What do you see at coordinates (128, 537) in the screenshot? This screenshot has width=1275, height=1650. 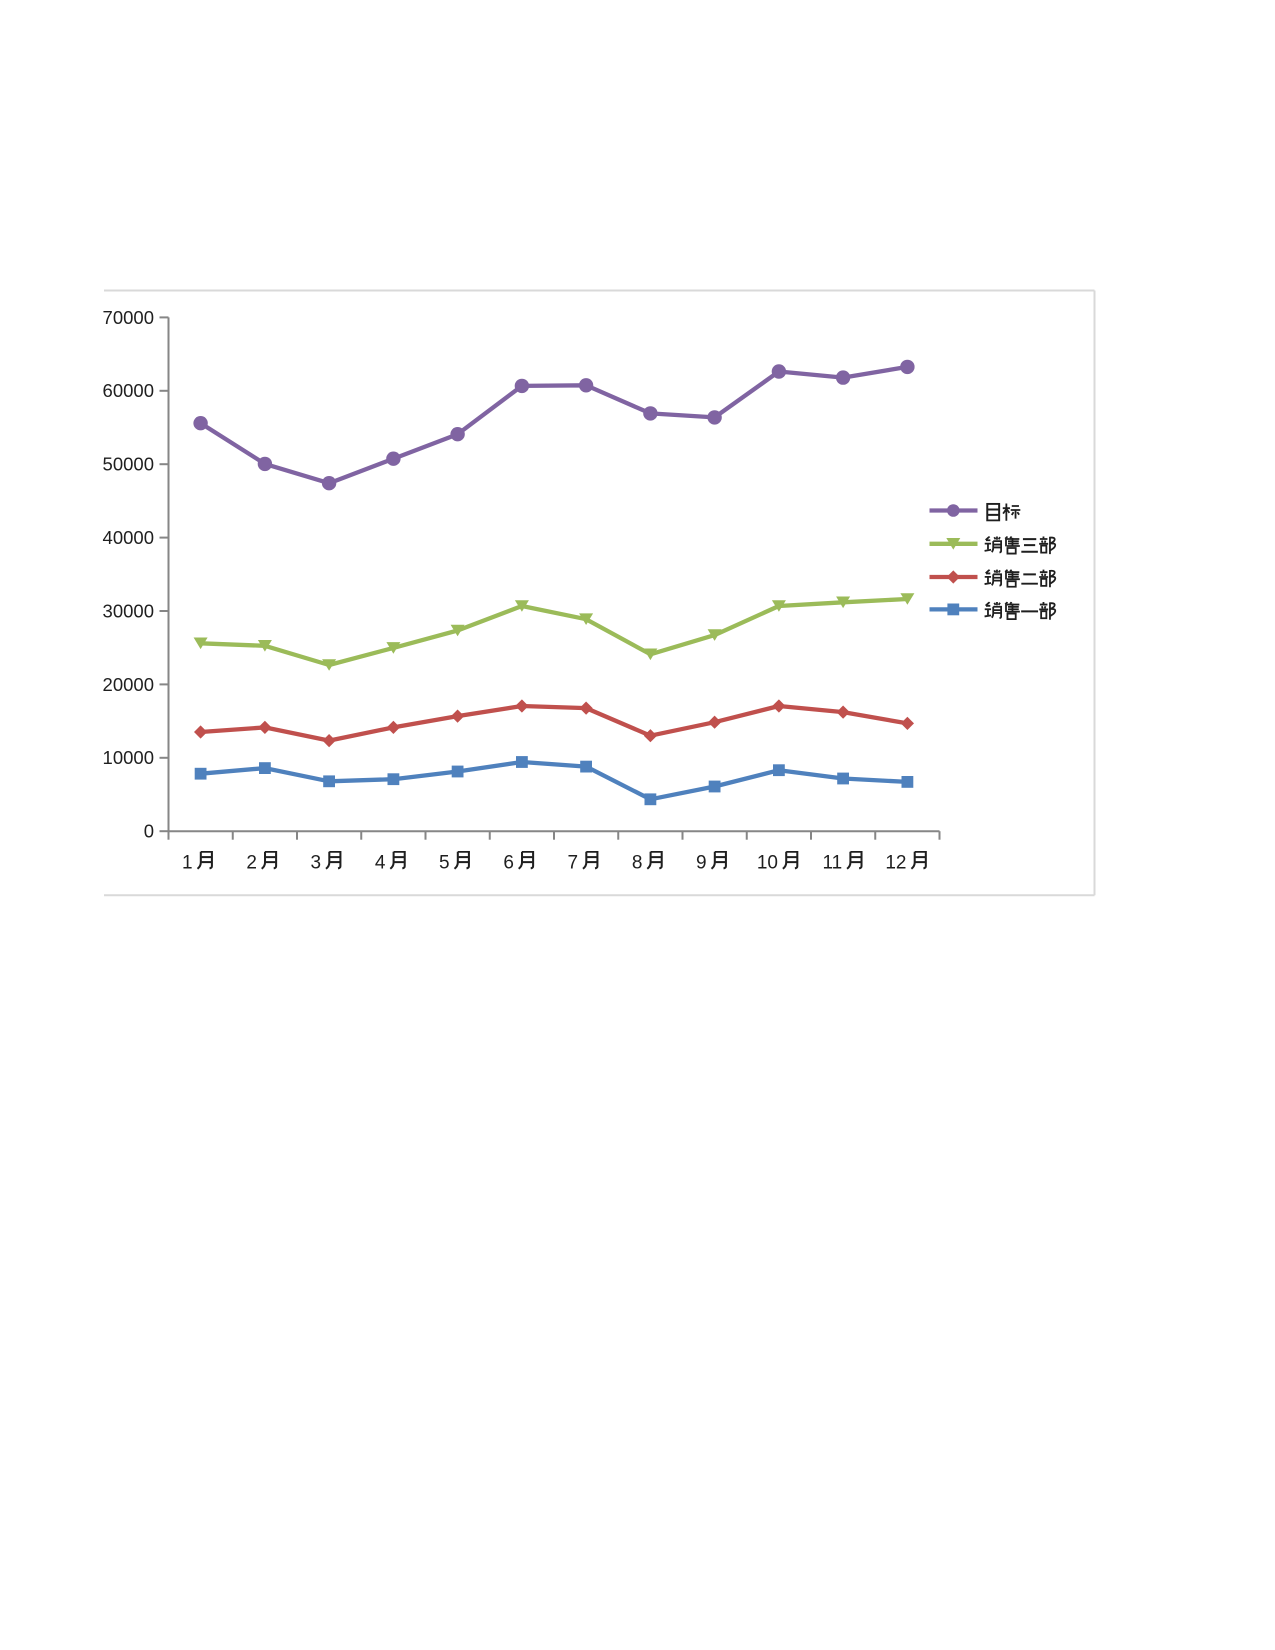 I see `svg-text: 40000` at bounding box center [128, 537].